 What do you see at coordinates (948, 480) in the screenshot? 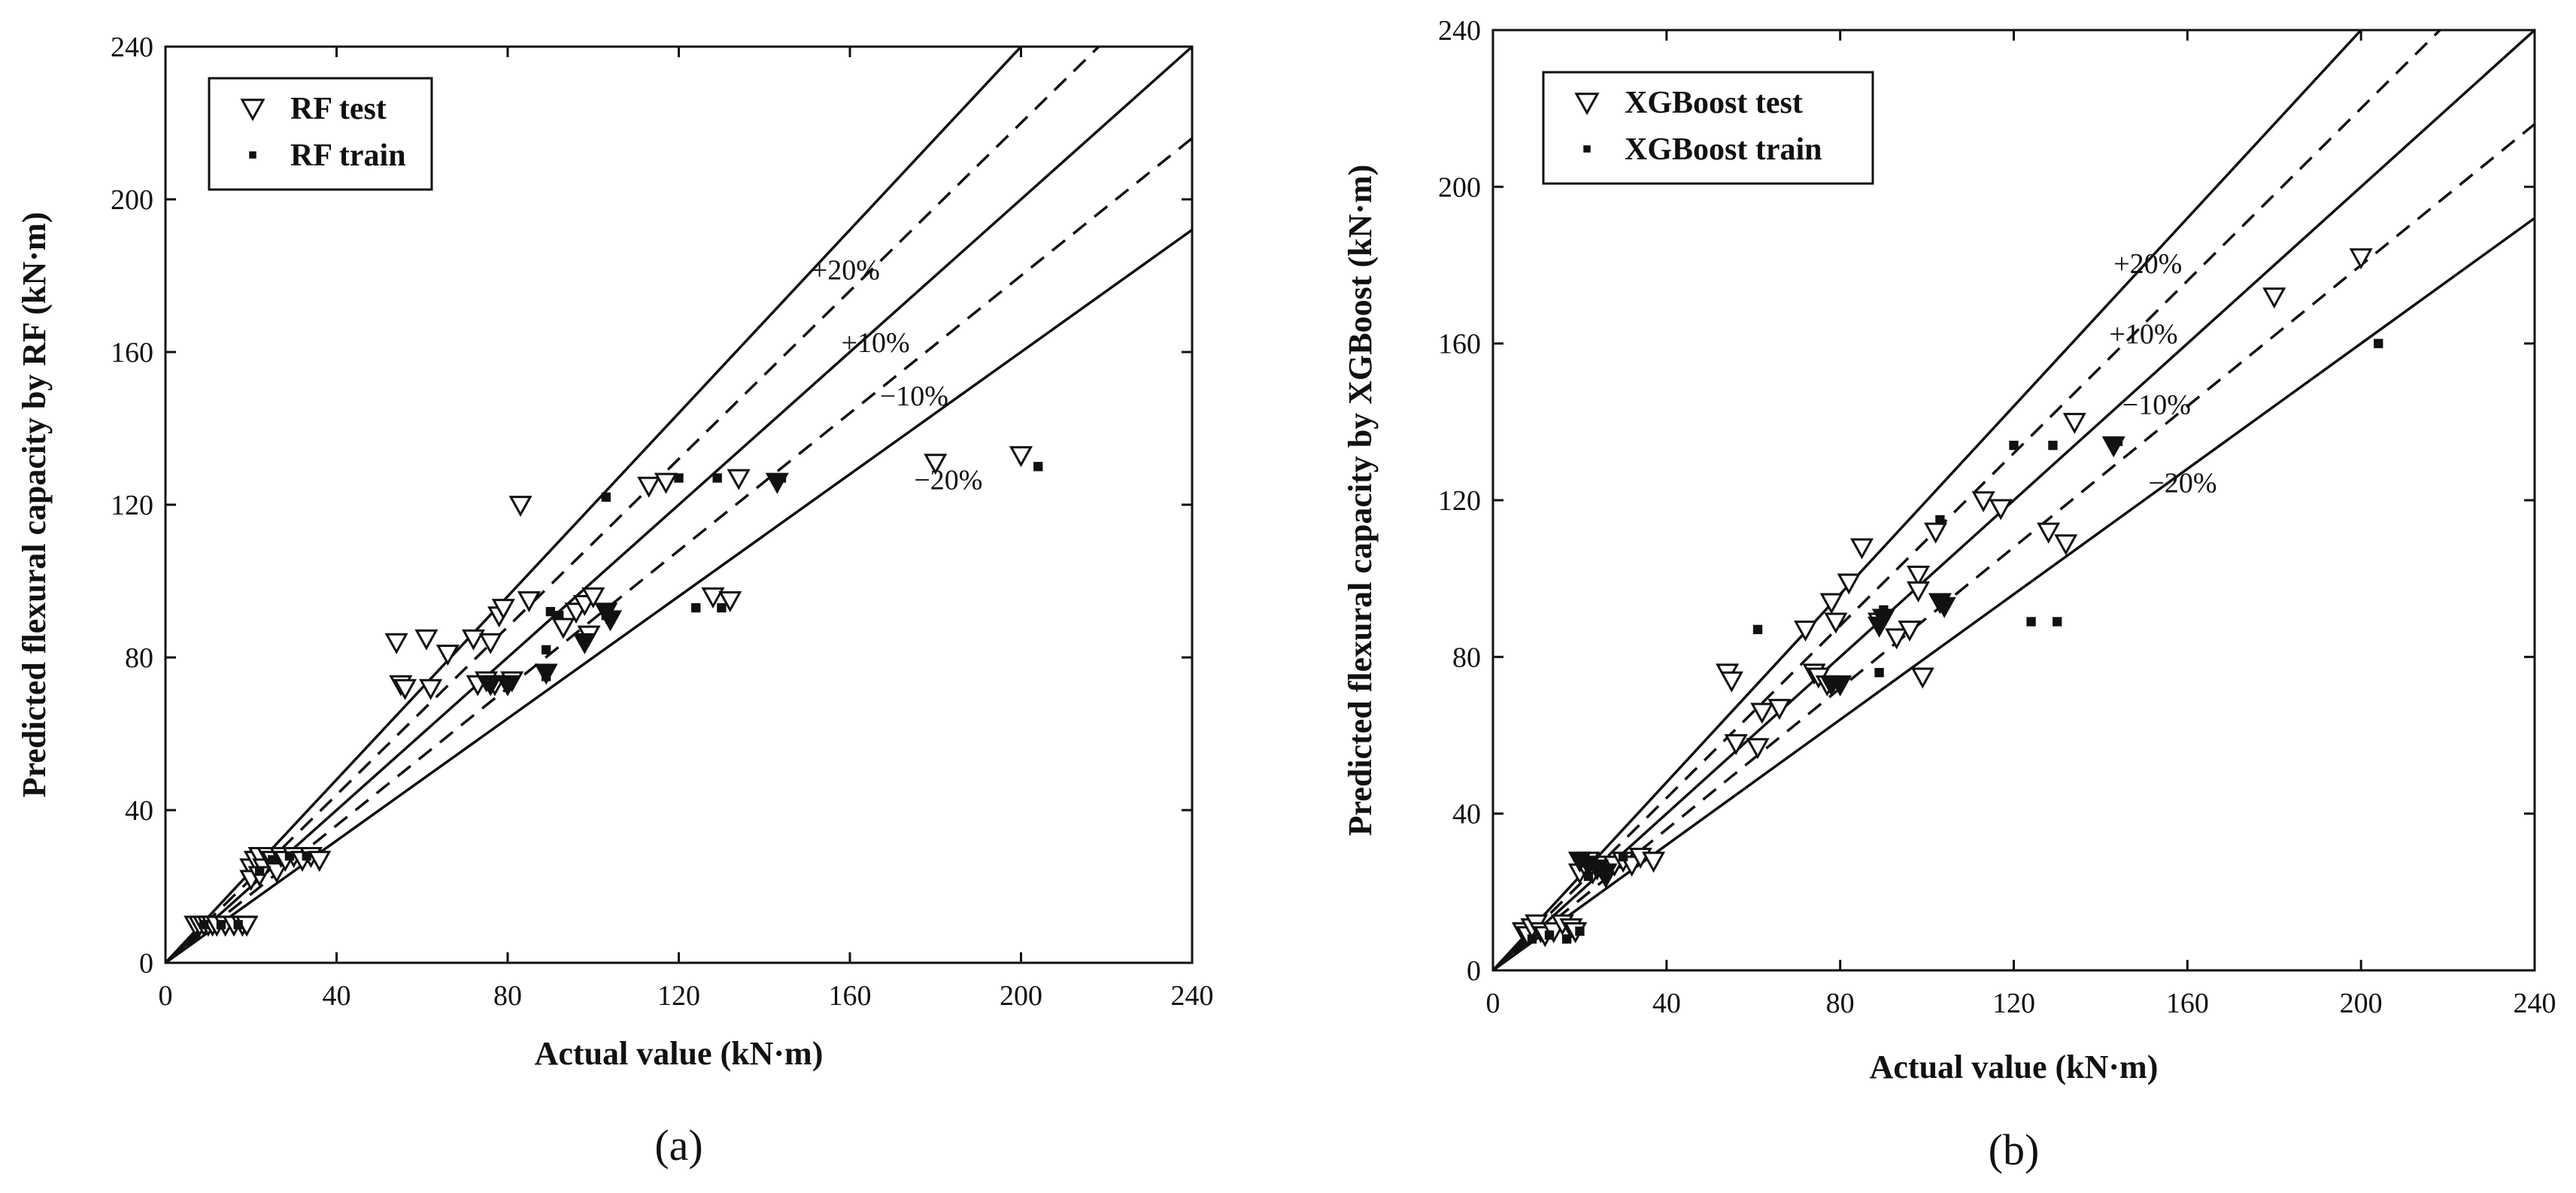
I see `band-label: −20%` at bounding box center [948, 480].